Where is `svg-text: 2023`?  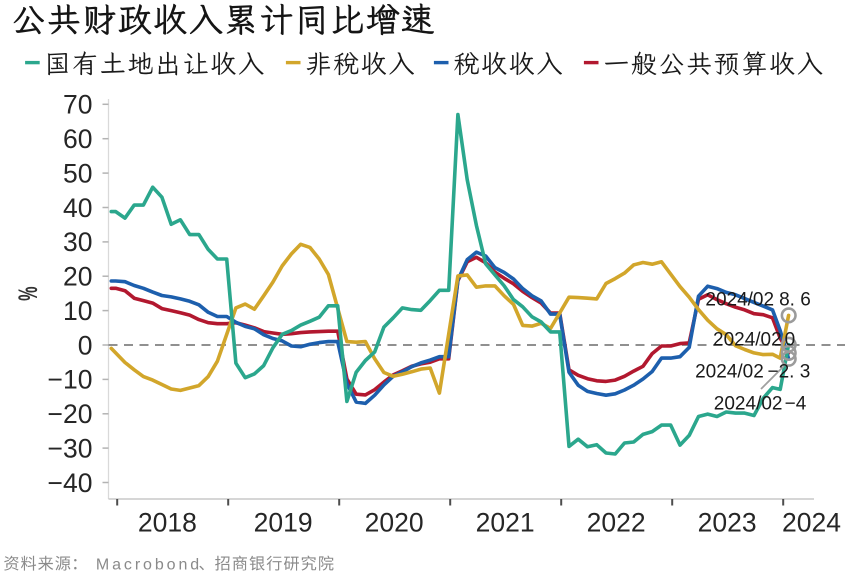 svg-text: 2023 is located at coordinates (727, 523).